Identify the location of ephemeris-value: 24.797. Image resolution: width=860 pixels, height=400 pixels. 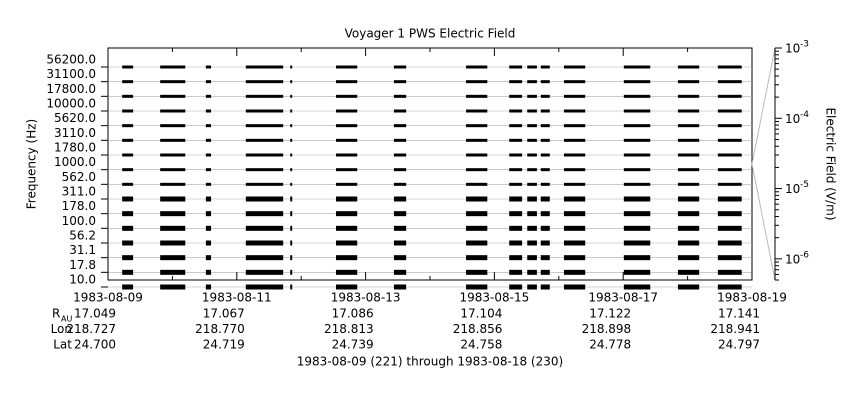
(739, 345).